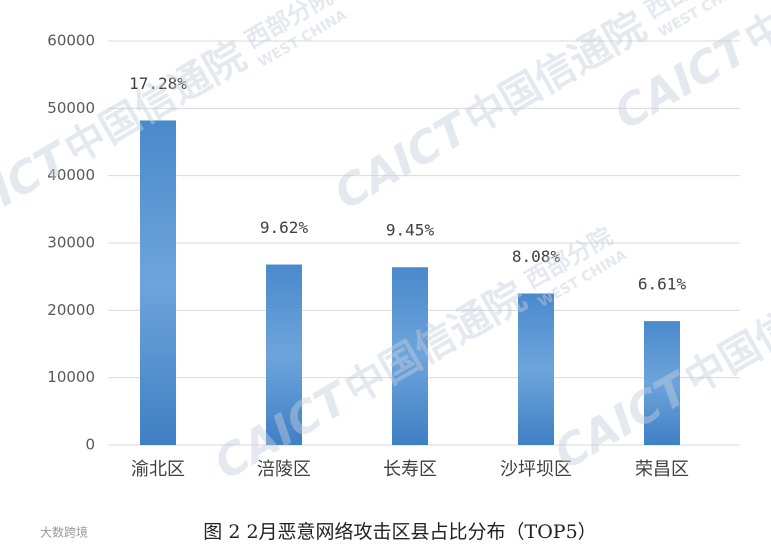  What do you see at coordinates (71, 108) in the screenshot?
I see `y-tick-label: 50000` at bounding box center [71, 108].